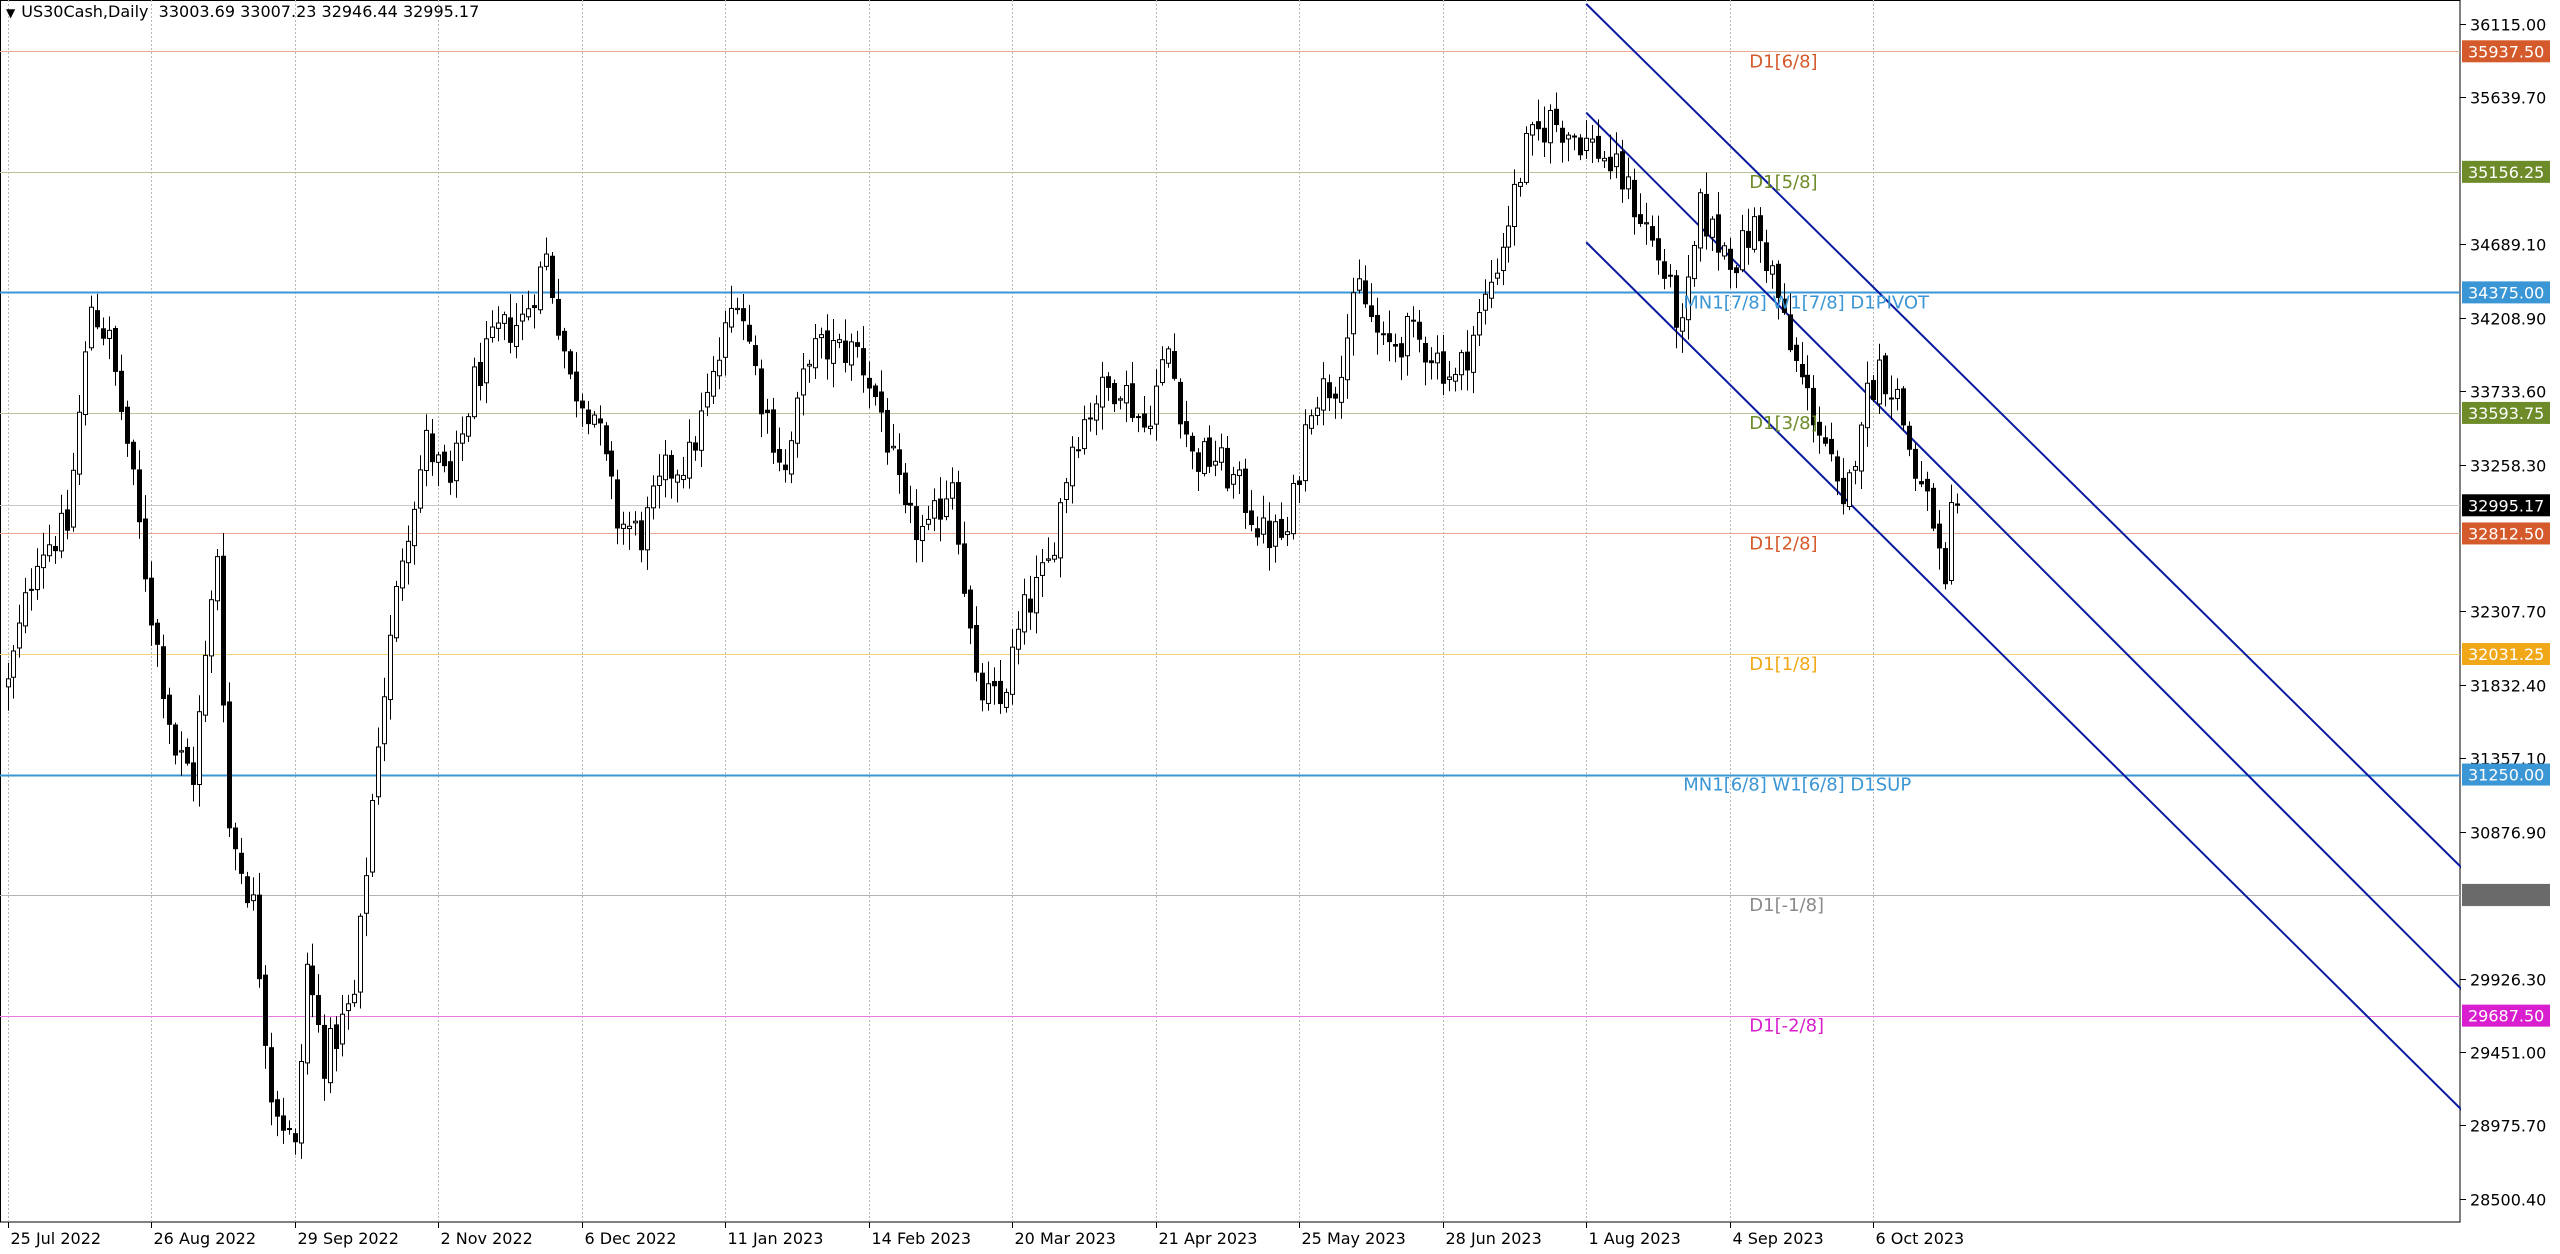 The height and width of the screenshot is (1254, 2560). I want to click on price-tag-label: 32812.50, so click(2506, 533).